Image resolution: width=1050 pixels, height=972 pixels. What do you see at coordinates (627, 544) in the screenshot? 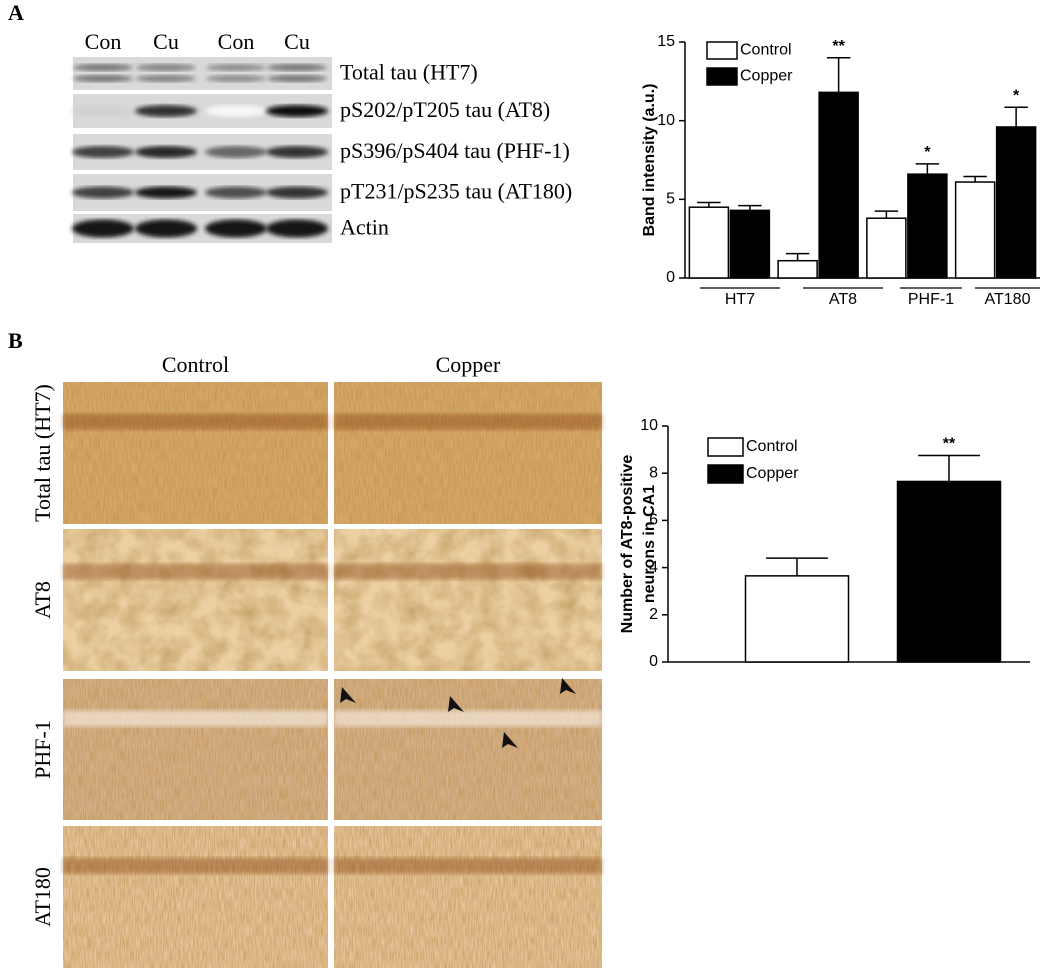
I see `y-axis-label: Number of AT8-positive` at bounding box center [627, 544].